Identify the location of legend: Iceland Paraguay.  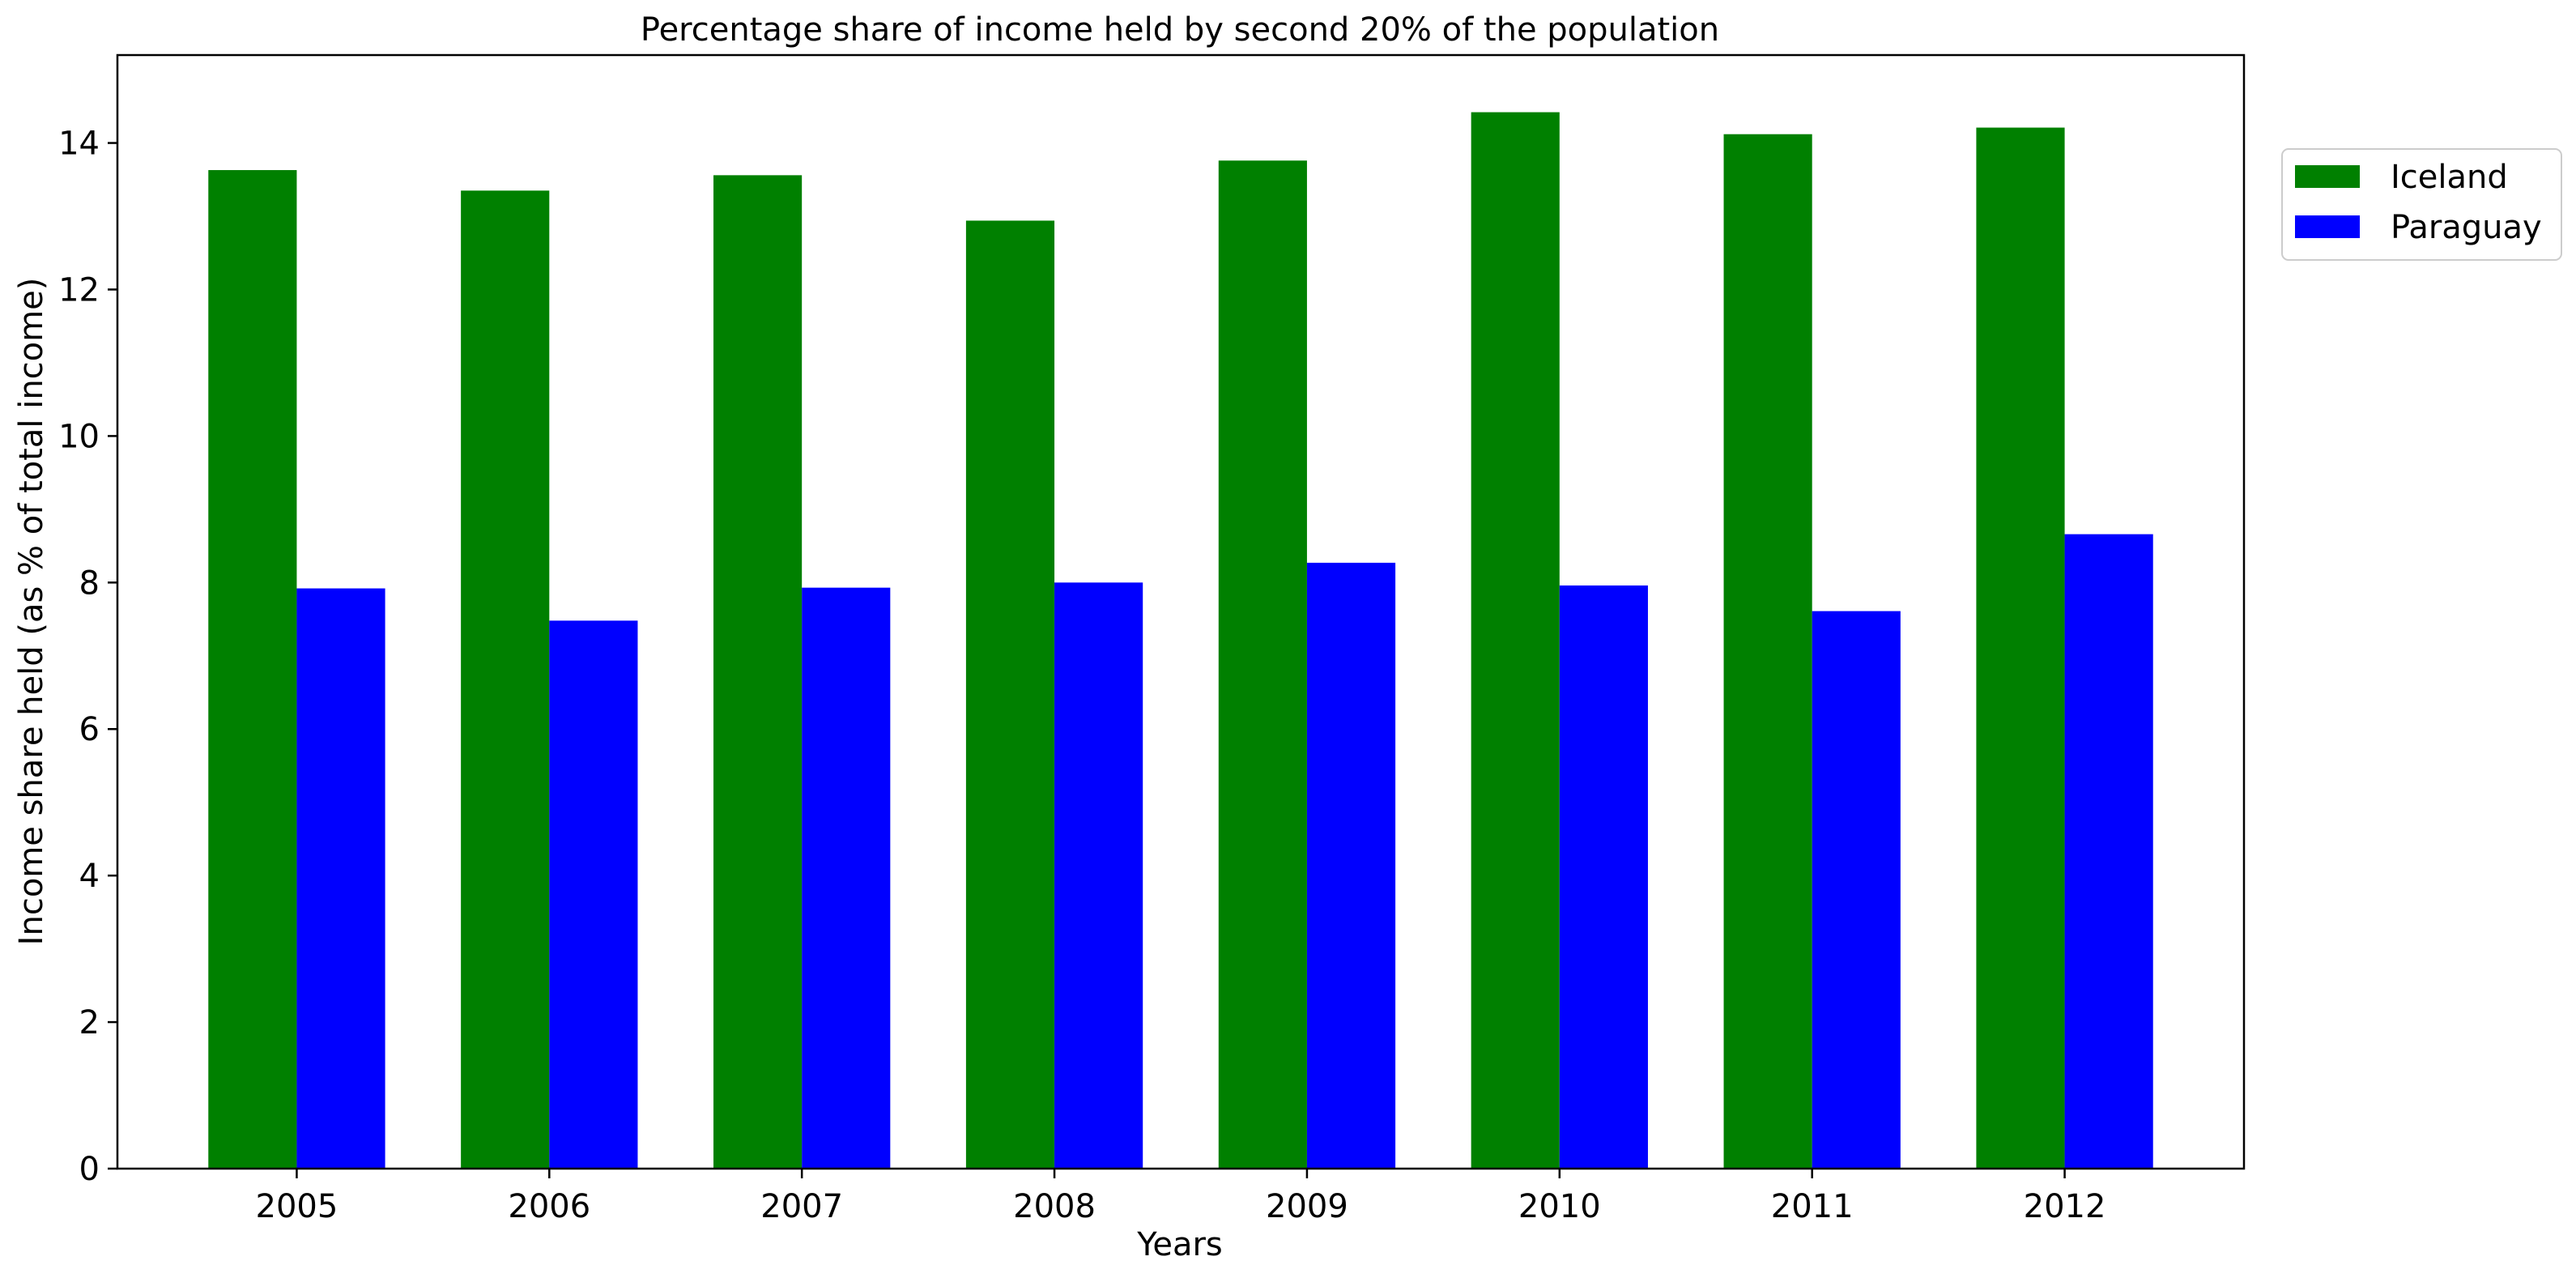
(2421, 204).